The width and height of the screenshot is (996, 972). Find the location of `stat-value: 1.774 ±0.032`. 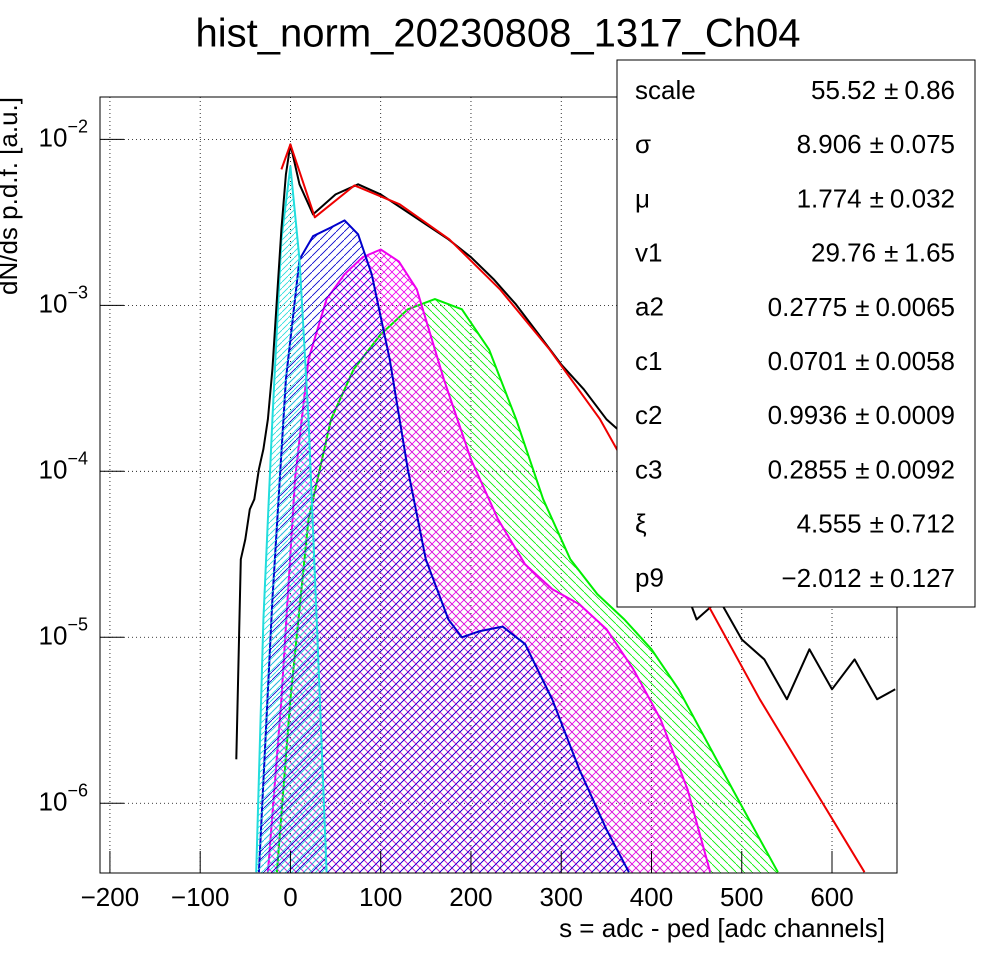

stat-value: 1.774 ±0.032 is located at coordinates (876, 198).